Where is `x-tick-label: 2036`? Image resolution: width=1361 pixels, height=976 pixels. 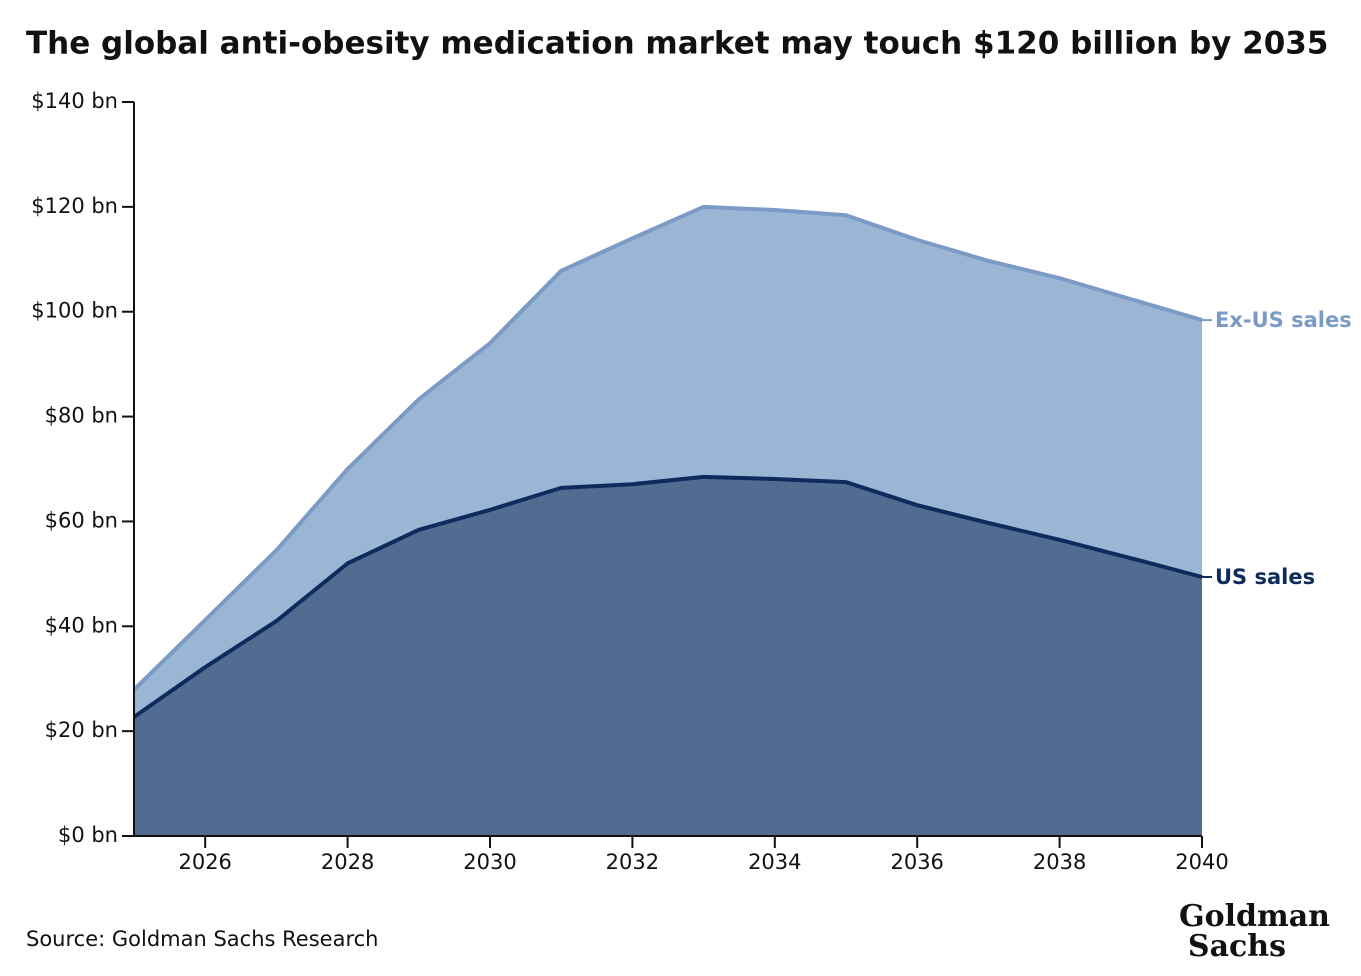 x-tick-label: 2036 is located at coordinates (916, 862).